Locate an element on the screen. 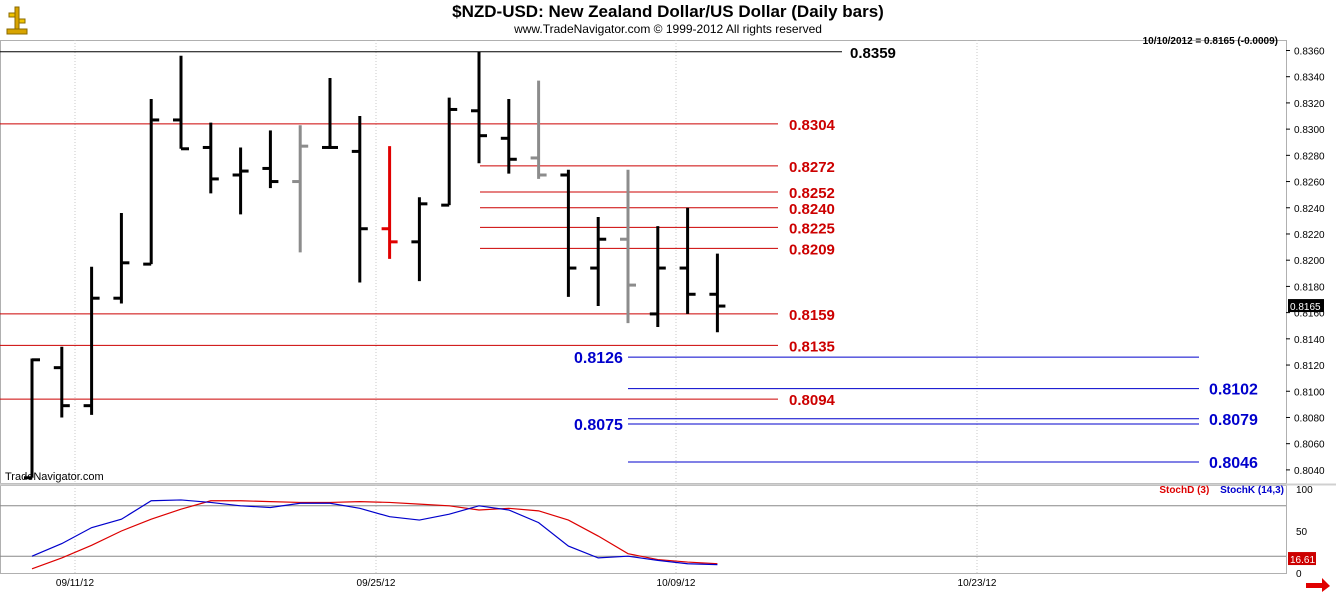 The width and height of the screenshot is (1336, 594). y-tick-label: 0.8120 is located at coordinates (1309, 366).